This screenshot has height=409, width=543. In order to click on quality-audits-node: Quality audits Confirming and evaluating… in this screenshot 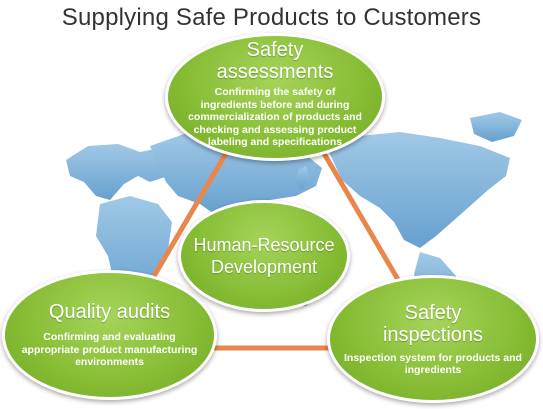, I will do `click(109, 335)`.